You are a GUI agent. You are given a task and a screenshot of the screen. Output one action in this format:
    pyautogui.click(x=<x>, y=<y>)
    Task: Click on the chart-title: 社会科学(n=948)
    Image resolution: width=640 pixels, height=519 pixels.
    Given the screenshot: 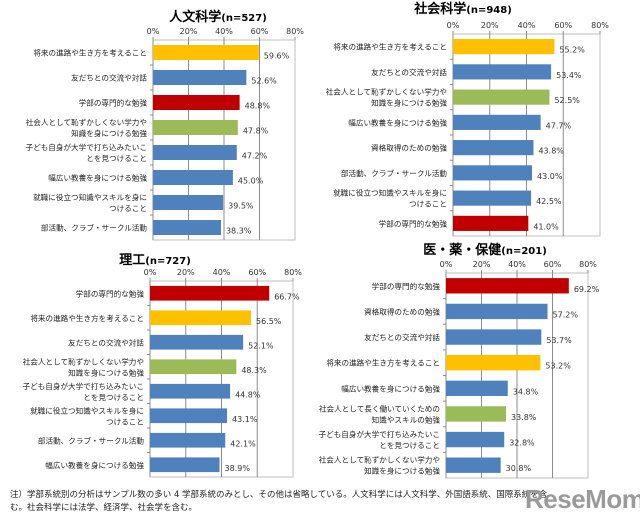 What is the action you would take?
    pyautogui.click(x=462, y=9)
    